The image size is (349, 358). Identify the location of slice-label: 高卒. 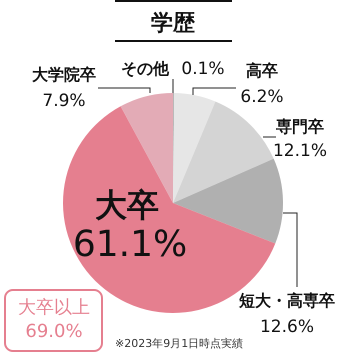
(262, 70).